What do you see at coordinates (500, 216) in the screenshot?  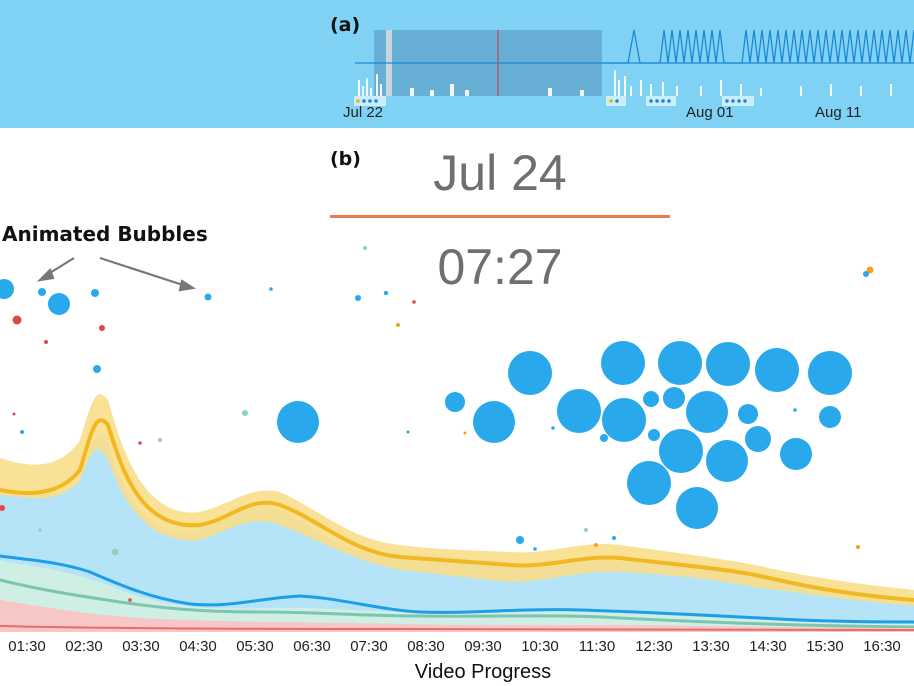 I see `date-divider` at bounding box center [500, 216].